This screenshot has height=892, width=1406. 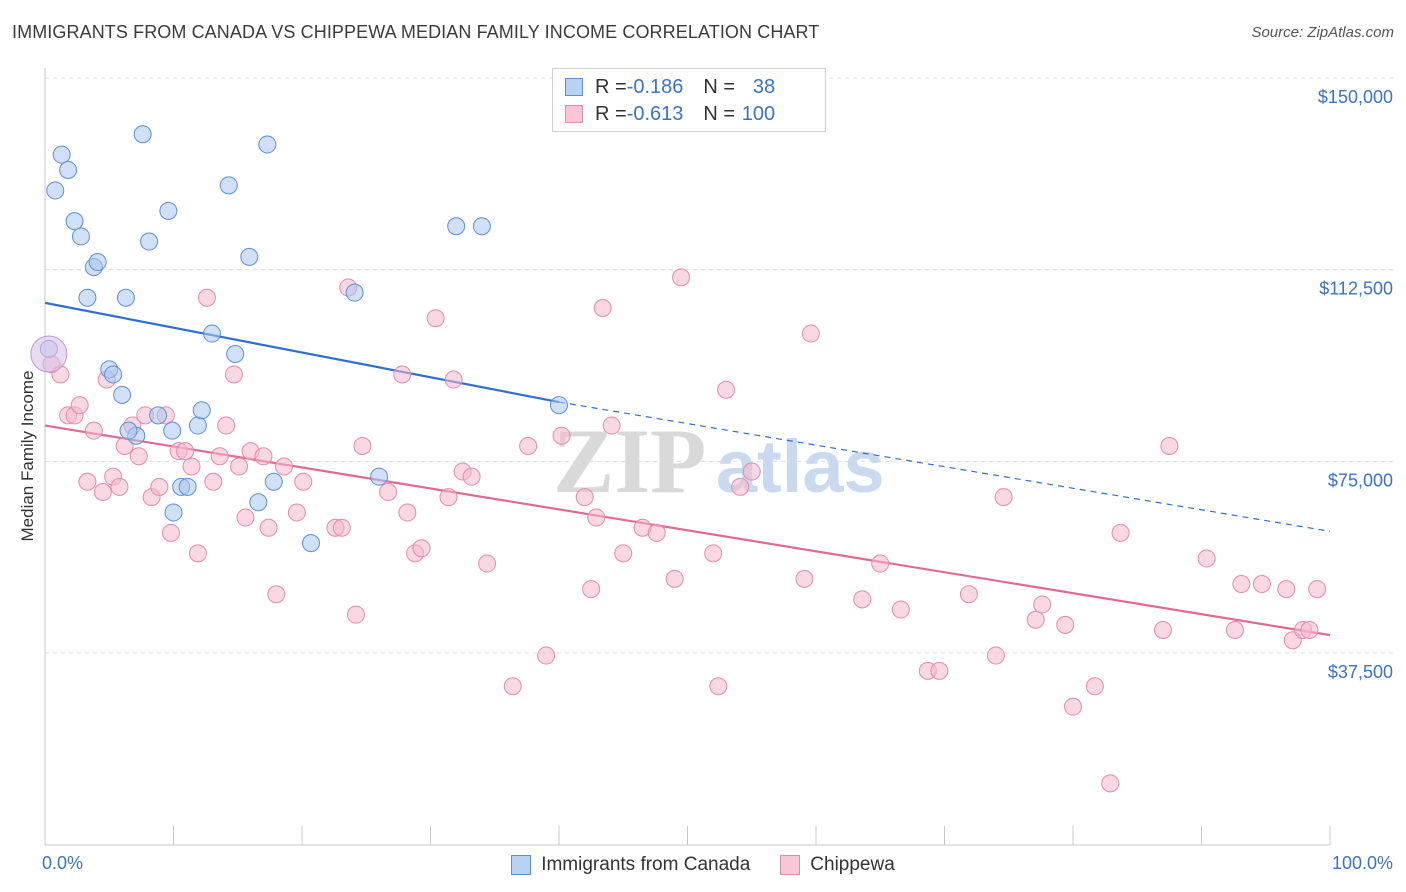 I want to click on legend-label-chippewa: Chippewa, so click(x=852, y=864).